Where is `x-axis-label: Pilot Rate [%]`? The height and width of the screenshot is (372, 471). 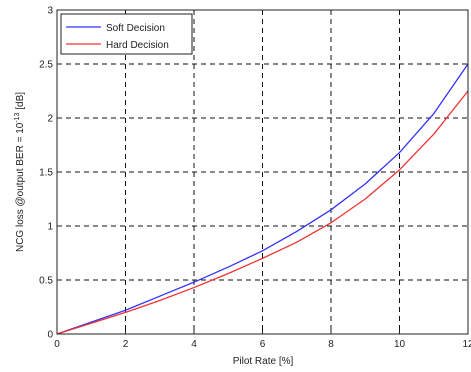 x-axis-label: Pilot Rate [%] is located at coordinates (263, 361).